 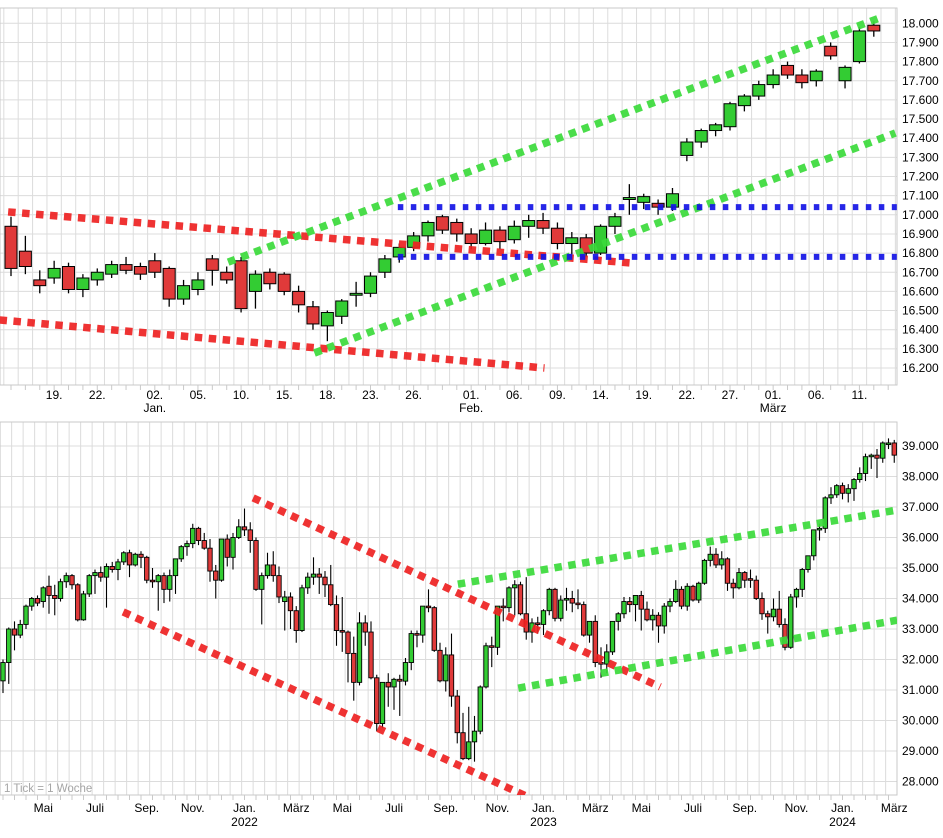 I want to click on trendline-green-dotted, so click(x=677, y=547).